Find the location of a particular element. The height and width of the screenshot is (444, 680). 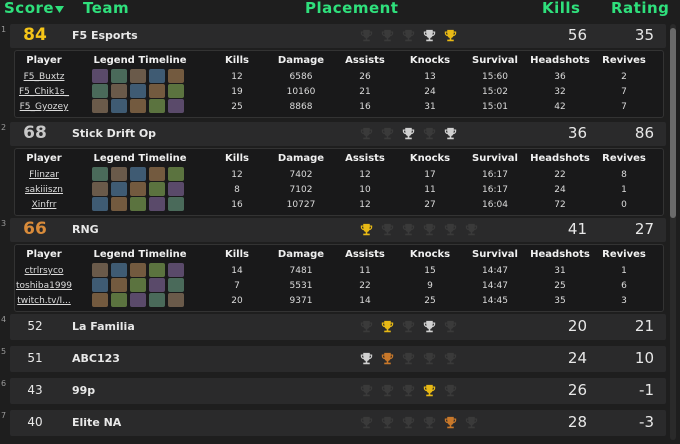

player-name: Flinzar is located at coordinates (44, 175).